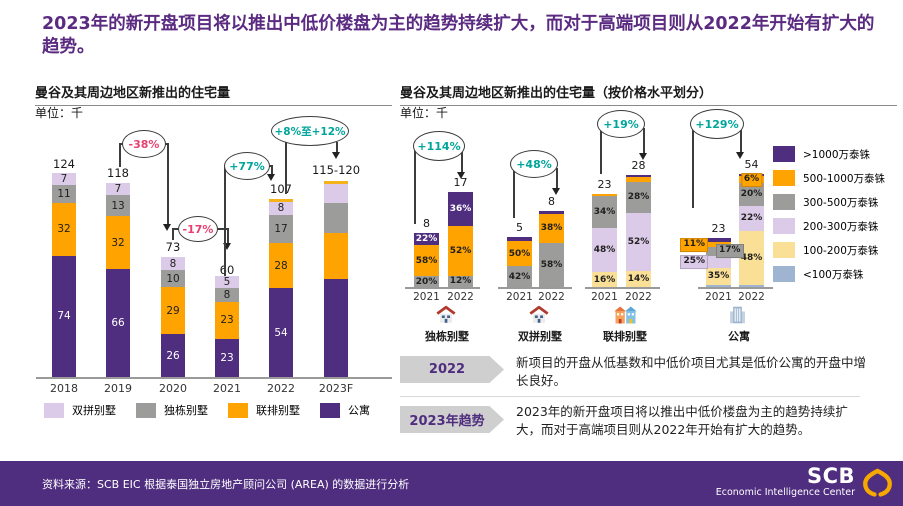 Image resolution: width=903 pixels, height=506 pixels. I want to click on segment-value-label: 7, so click(118, 188).